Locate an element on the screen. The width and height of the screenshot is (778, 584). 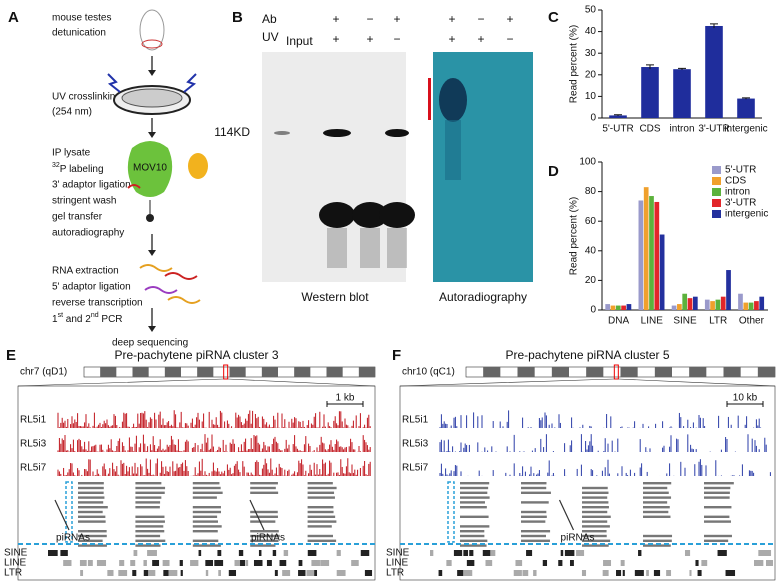
label: chr10 (qC1) is located at coordinates (428, 372).